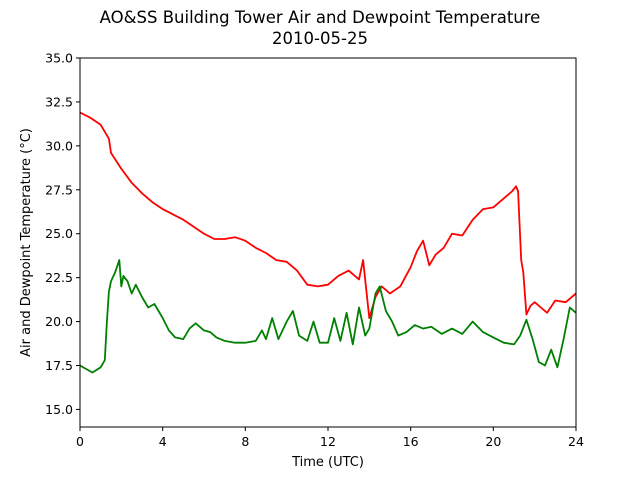 This screenshot has width=640, height=480. I want to click on y-tick-label: 25.0, so click(59, 233).